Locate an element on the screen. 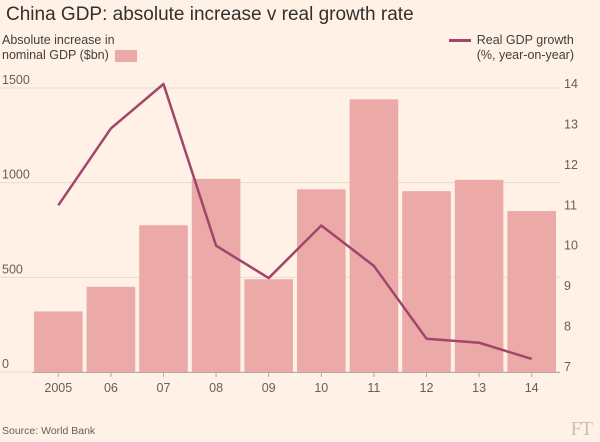 This screenshot has width=600, height=442. line-legend-label-line1: Real GDP growth is located at coordinates (525, 40).